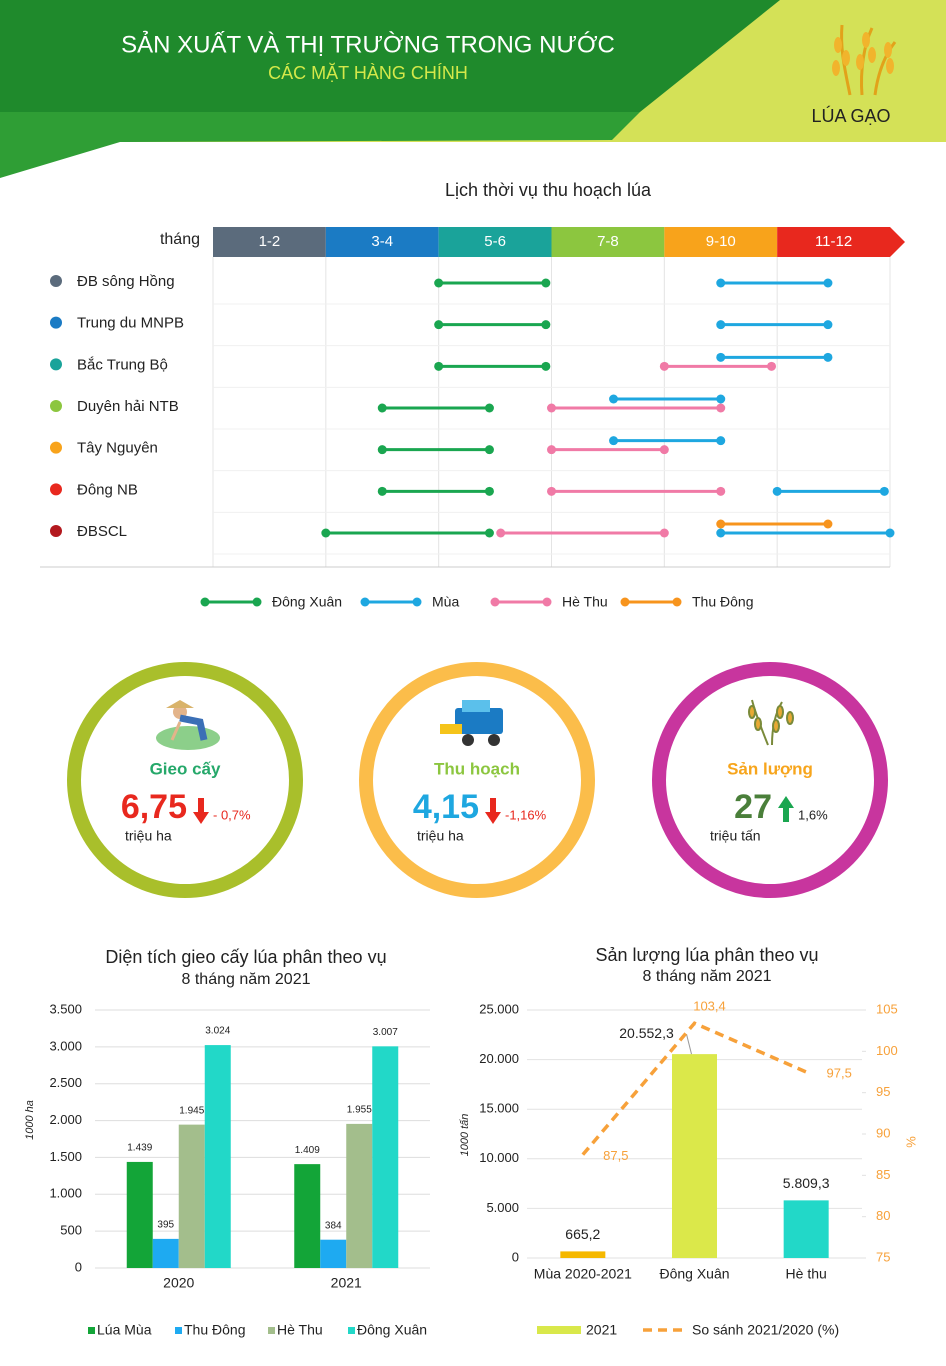 The image size is (946, 1366). Describe the element at coordinates (117, 448) in the screenshot. I see `region-label: Tây Nguyên` at that location.